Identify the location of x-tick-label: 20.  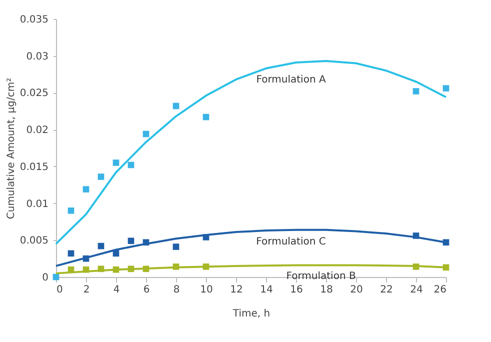
(356, 290).